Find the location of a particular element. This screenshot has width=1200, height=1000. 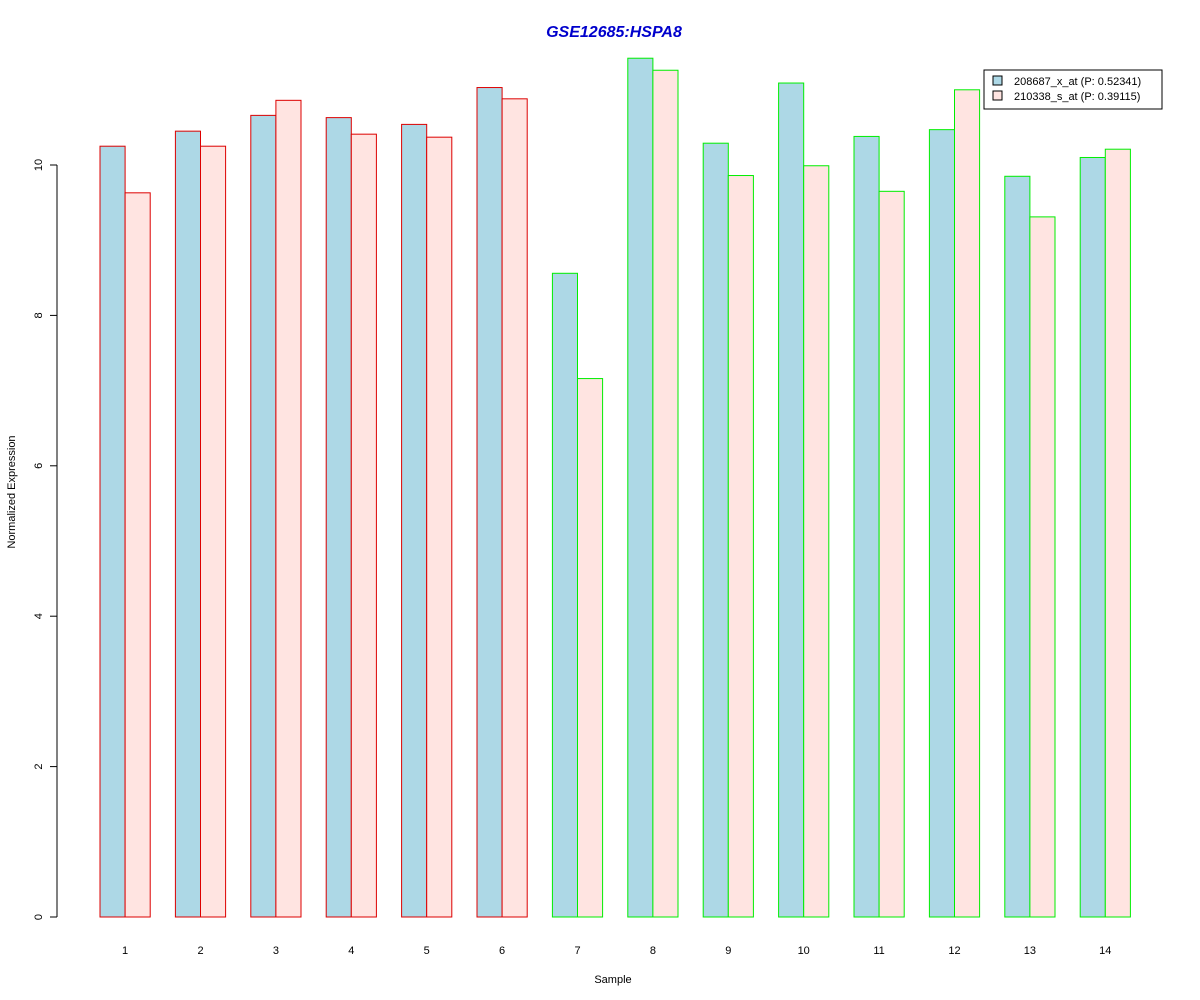

x-tick-label: 13 is located at coordinates (1030, 951).